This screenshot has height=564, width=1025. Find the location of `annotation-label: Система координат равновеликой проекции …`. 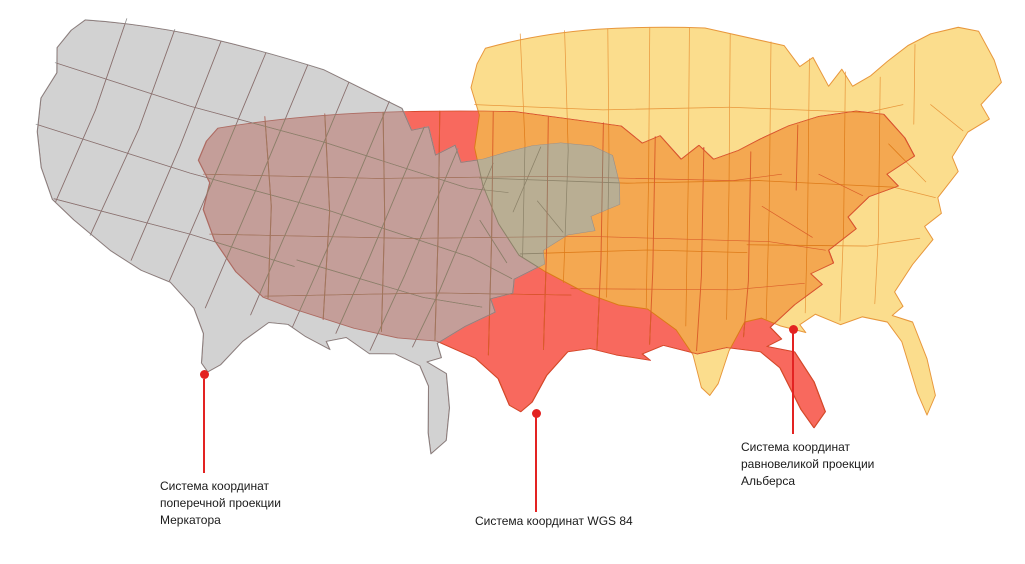

annotation-label: Система координат равновеликой проекции … is located at coordinates (807, 464).